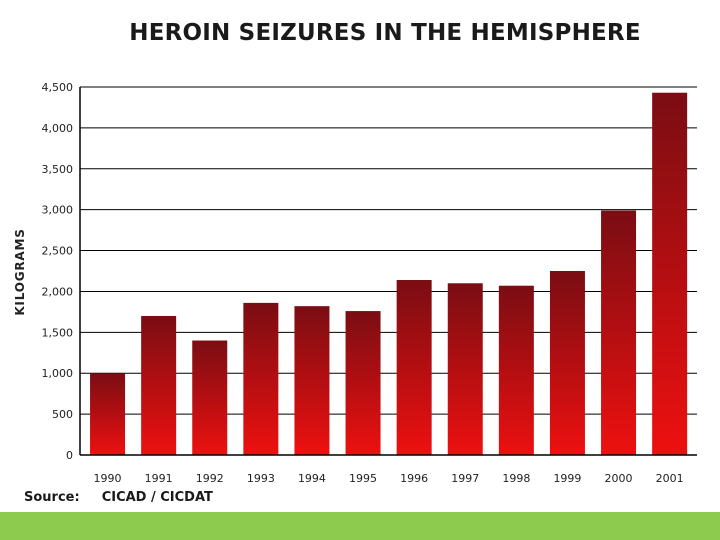  I want to click on bar-1990, so click(108, 414).